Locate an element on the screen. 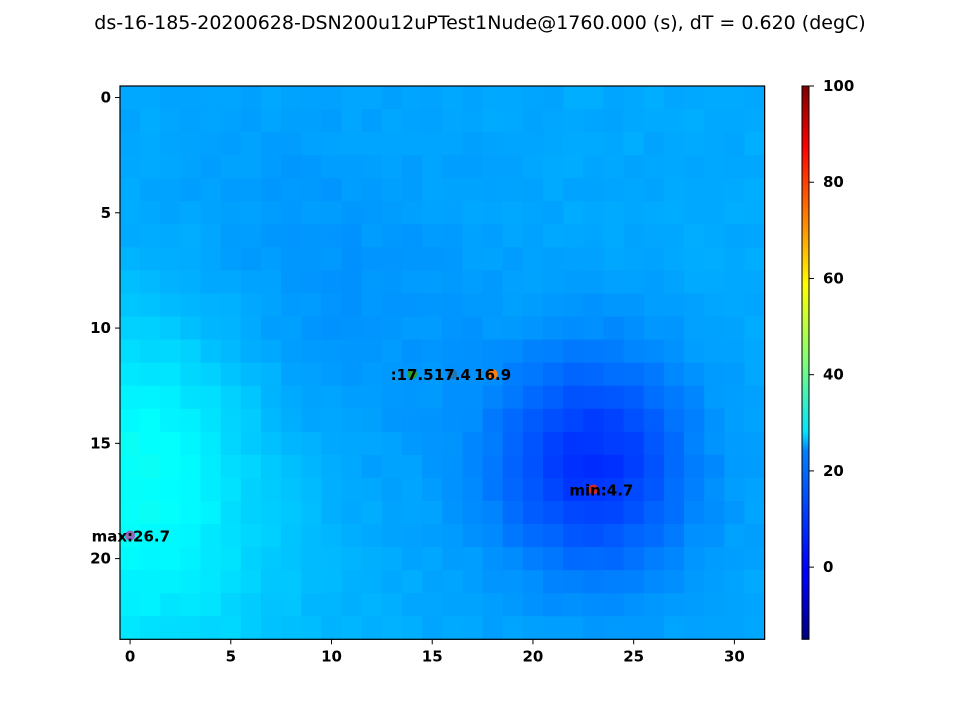 The height and width of the screenshot is (720, 960). annotation-label: 17.4 is located at coordinates (452, 375).